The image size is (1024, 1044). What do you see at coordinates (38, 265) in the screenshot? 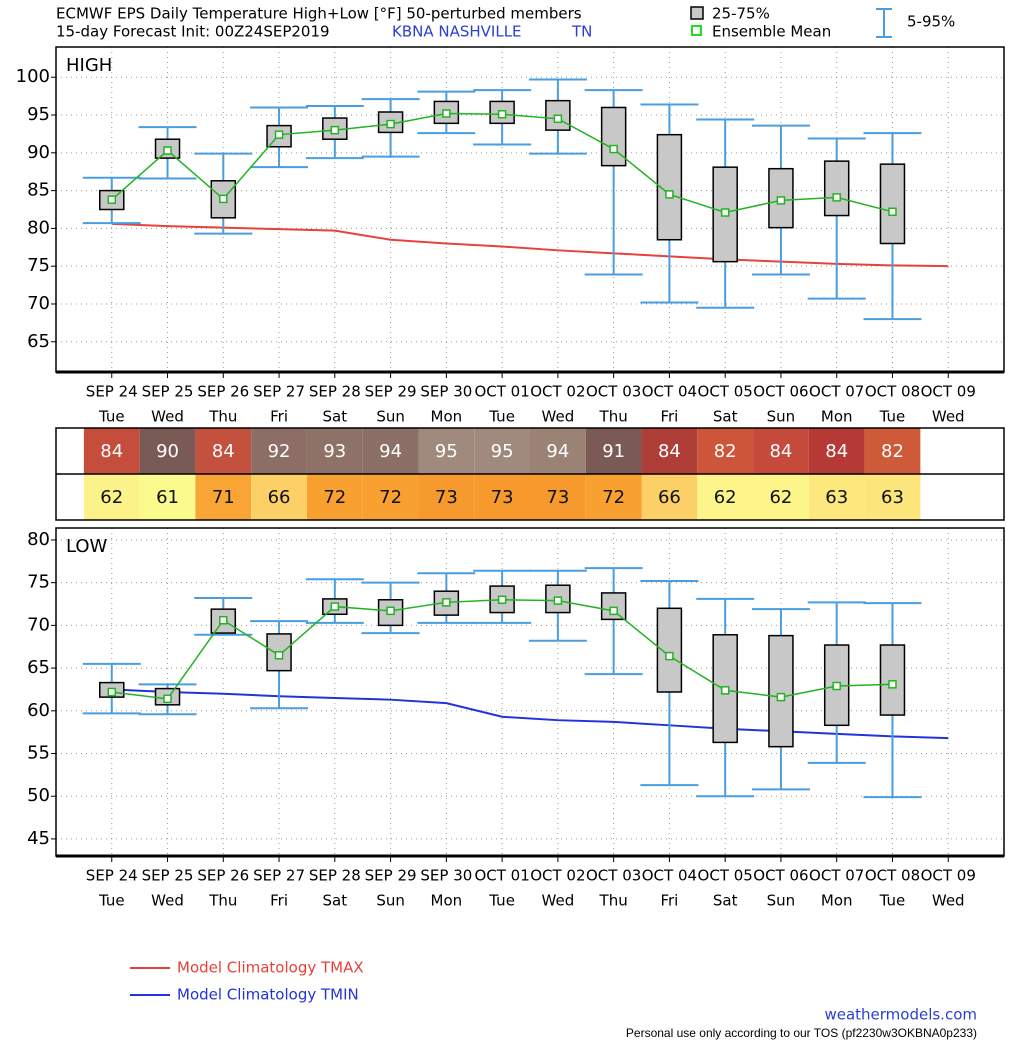
I see `y-tick-label: 75` at bounding box center [38, 265].